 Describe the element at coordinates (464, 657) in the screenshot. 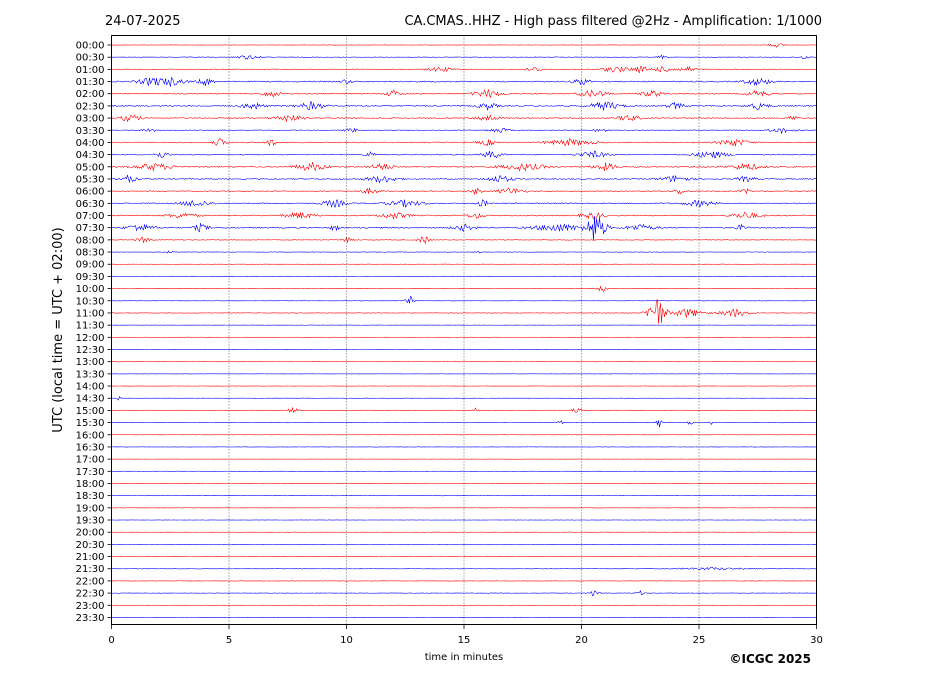

I see `x-axis-label: time in minutes` at that location.